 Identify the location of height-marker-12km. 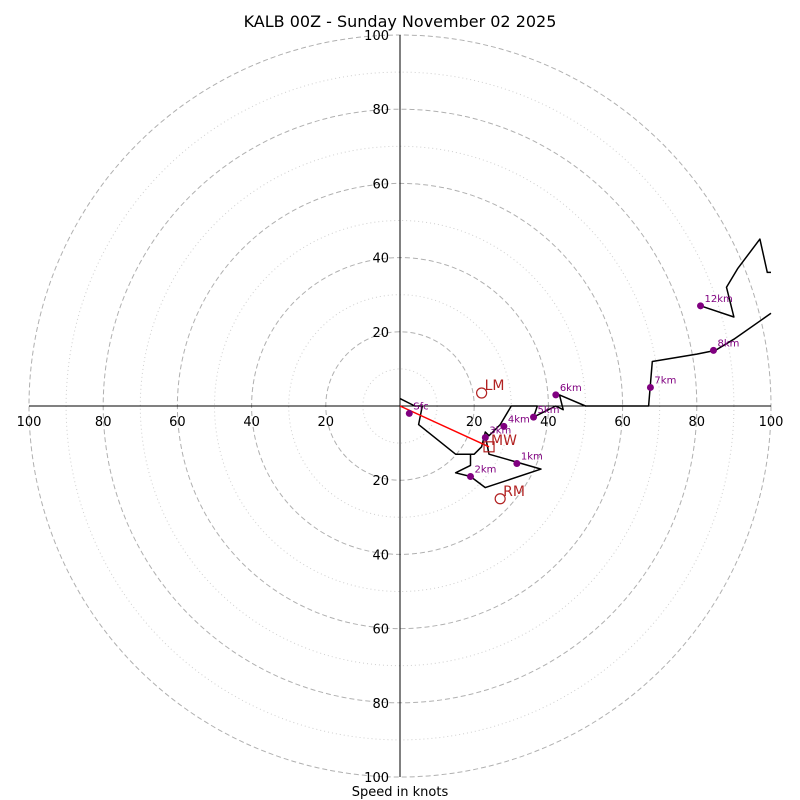
(701, 306).